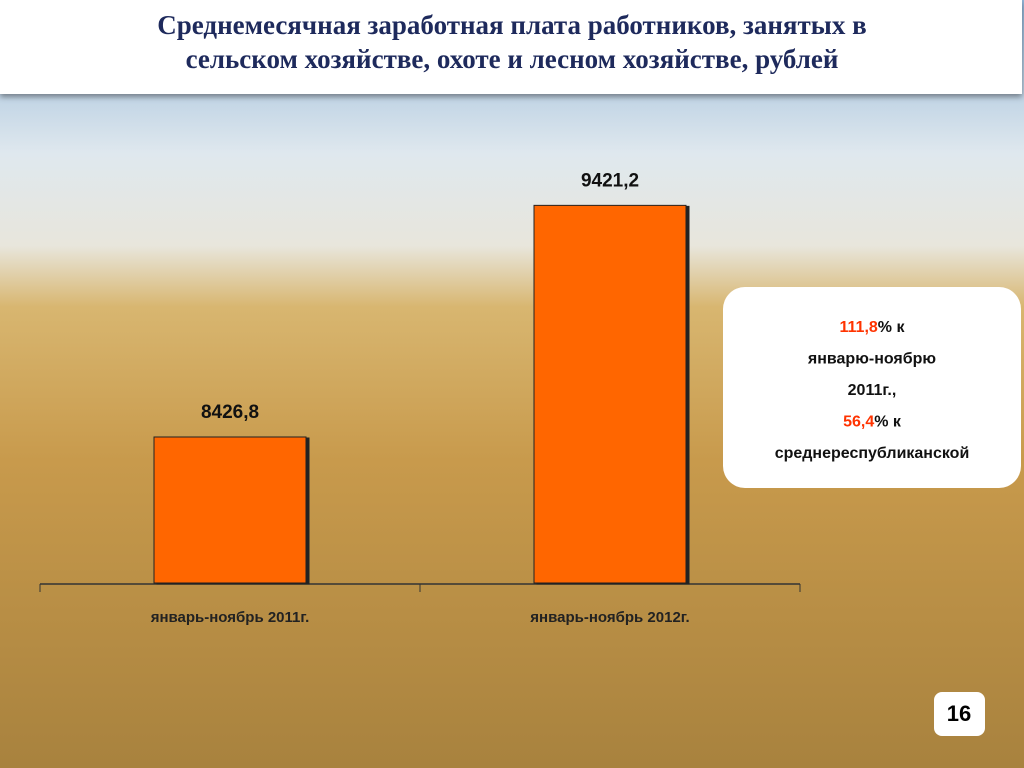 Image resolution: width=1024 pixels, height=768 pixels. I want to click on page-number: 16, so click(959, 713).